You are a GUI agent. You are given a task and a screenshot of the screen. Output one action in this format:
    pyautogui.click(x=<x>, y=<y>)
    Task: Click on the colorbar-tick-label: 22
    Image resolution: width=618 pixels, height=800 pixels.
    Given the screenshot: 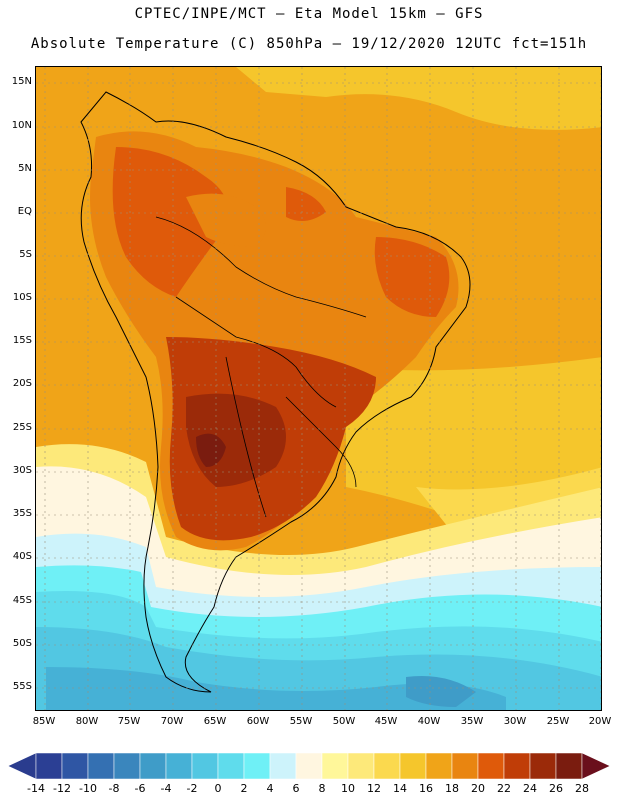 What is the action you would take?
    pyautogui.click(x=504, y=788)
    